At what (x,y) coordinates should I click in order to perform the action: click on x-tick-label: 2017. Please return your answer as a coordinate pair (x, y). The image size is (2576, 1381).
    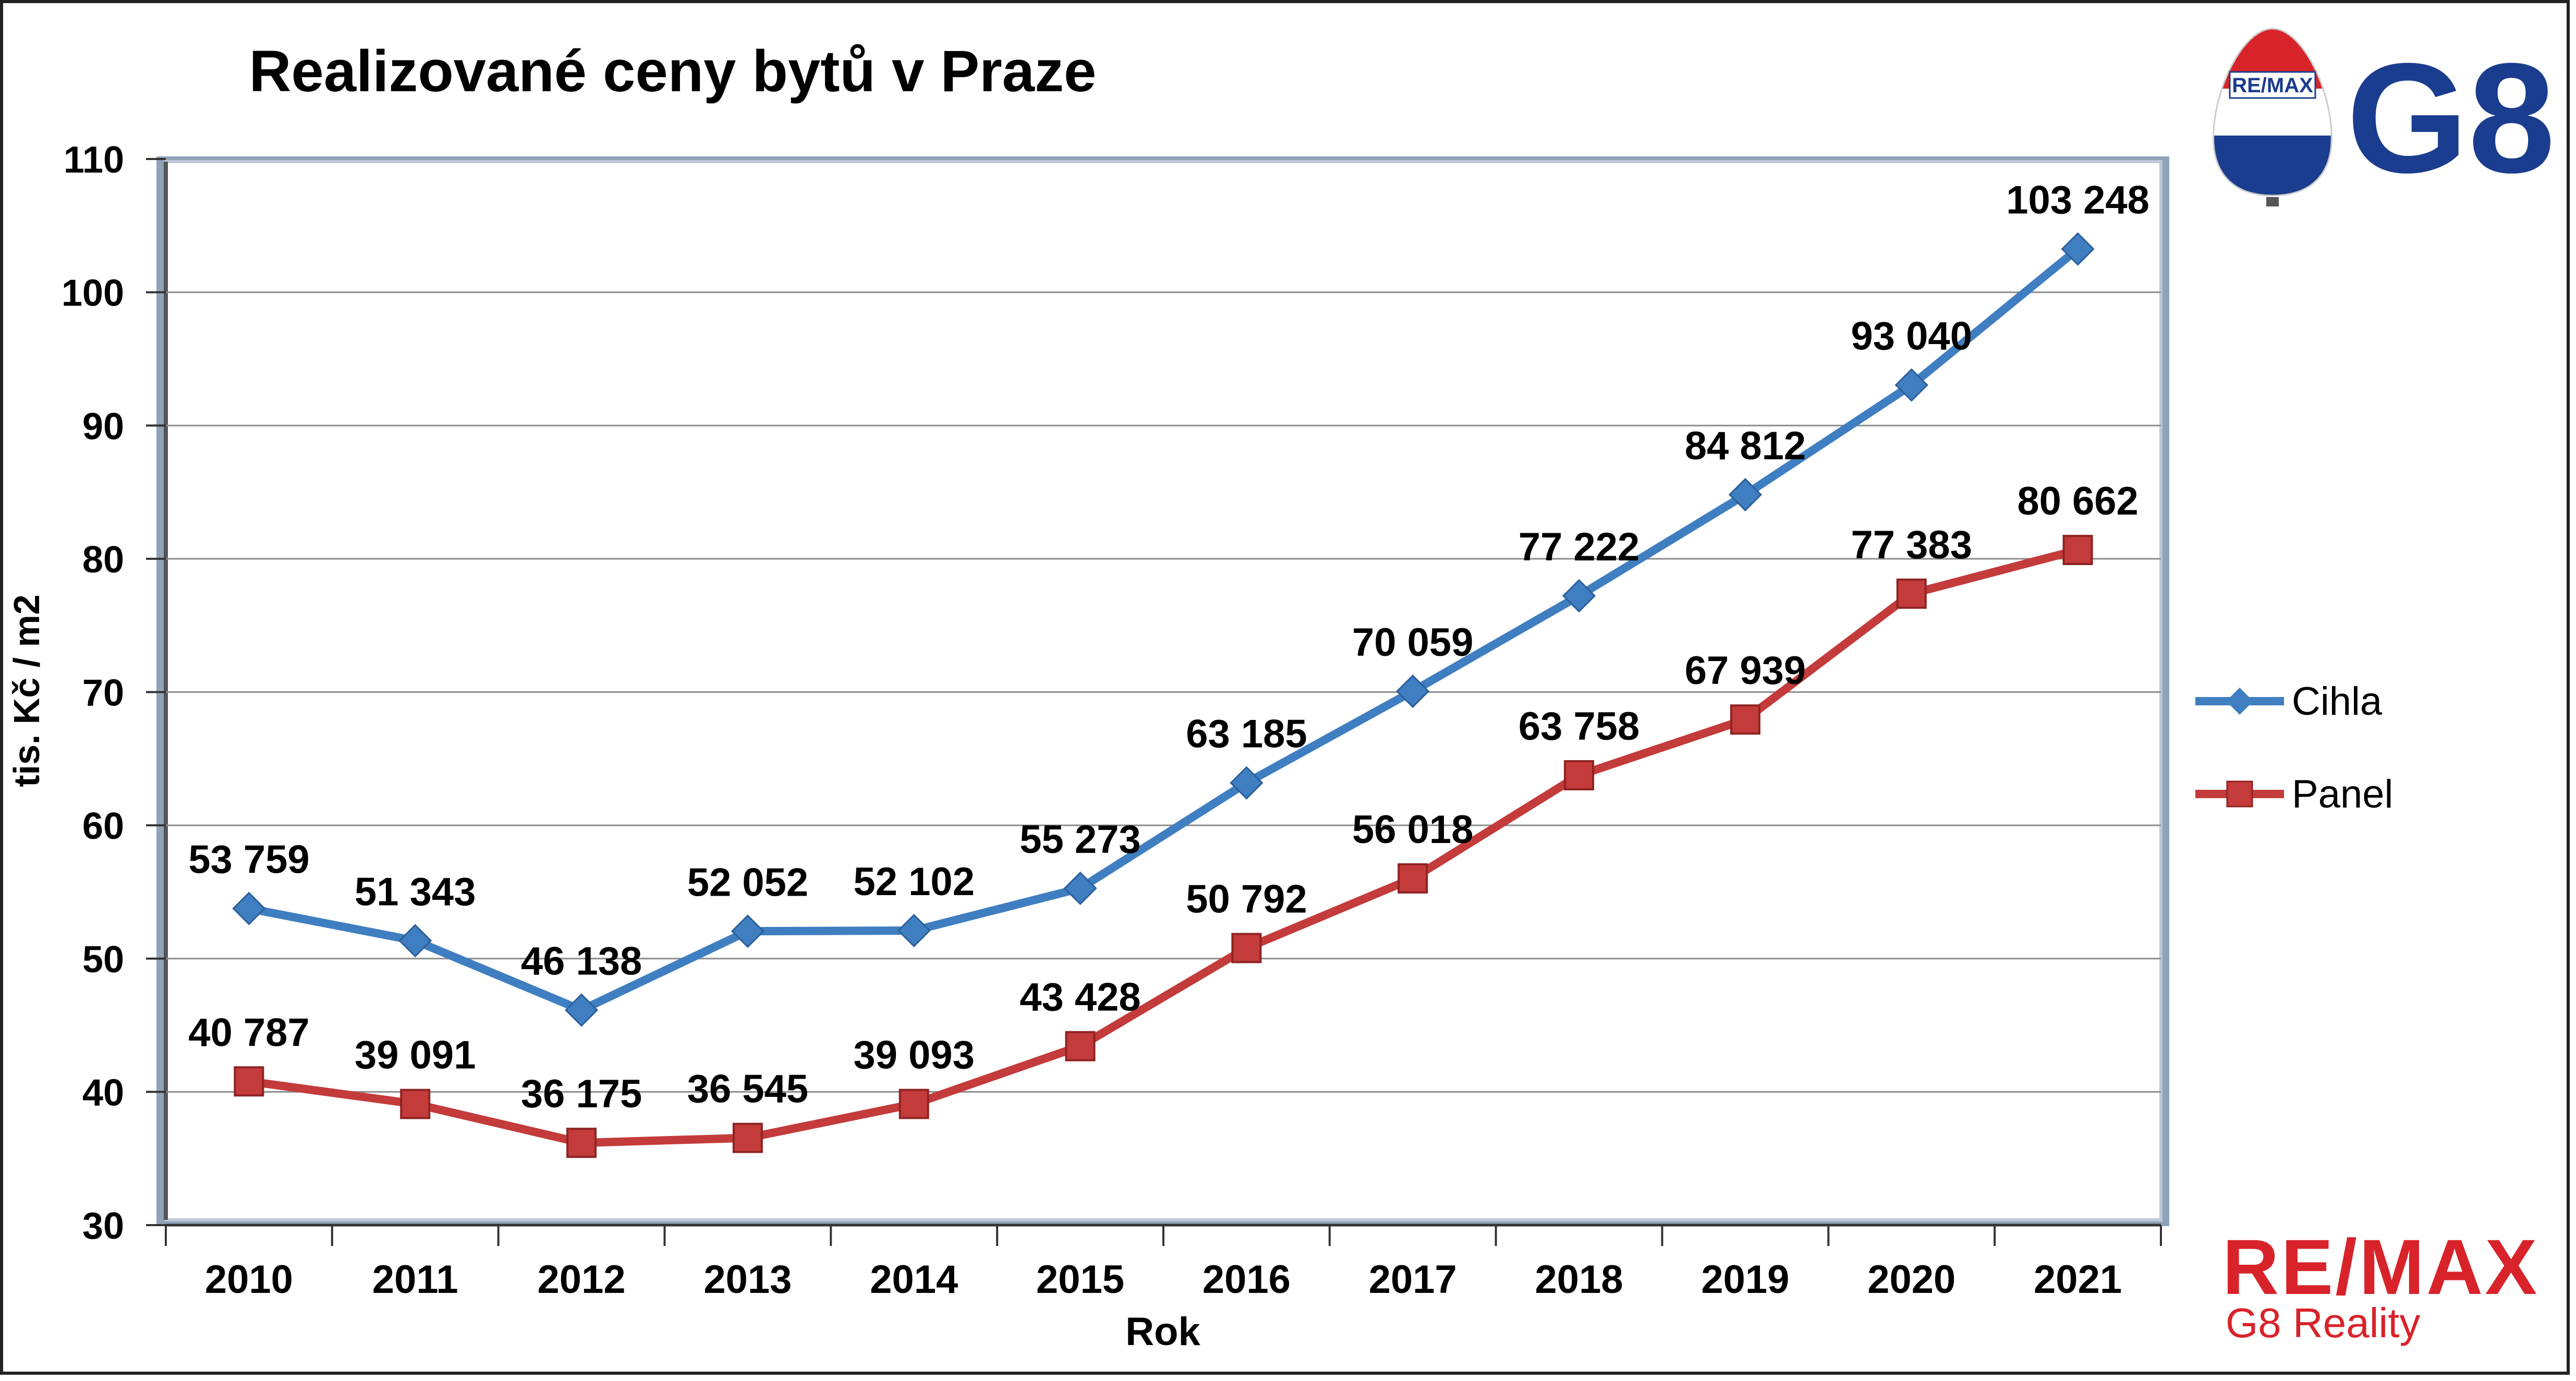
    Looking at the image, I should click on (1413, 1279).